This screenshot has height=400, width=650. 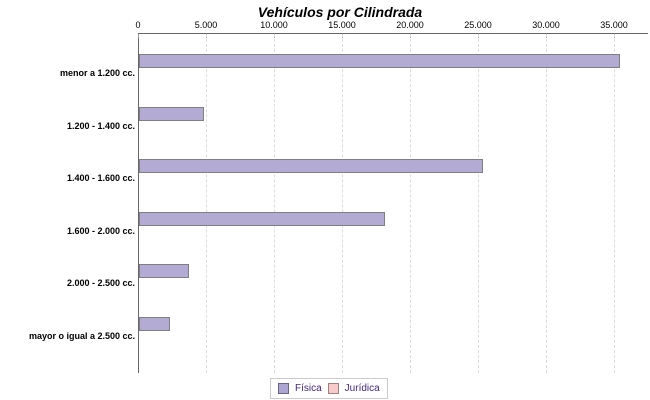 What do you see at coordinates (97, 73) in the screenshot?
I see `category-label: menor a 1.200 cc.` at bounding box center [97, 73].